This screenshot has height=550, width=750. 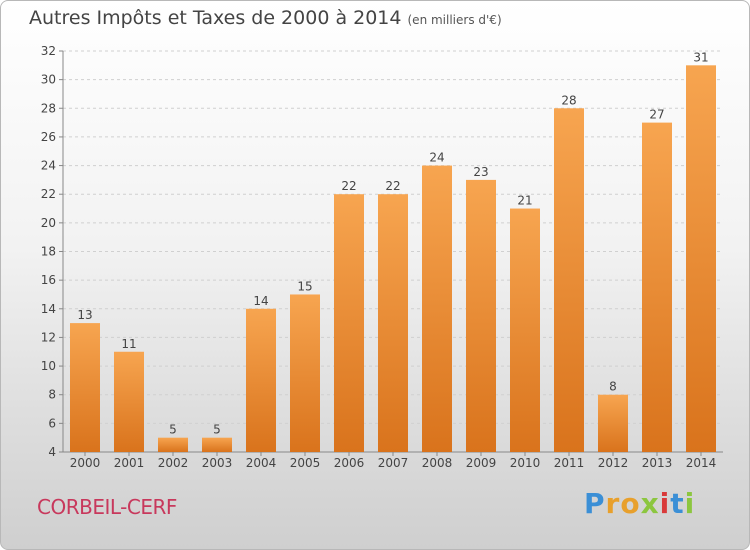 I want to click on data-label: 14, so click(x=260, y=301).